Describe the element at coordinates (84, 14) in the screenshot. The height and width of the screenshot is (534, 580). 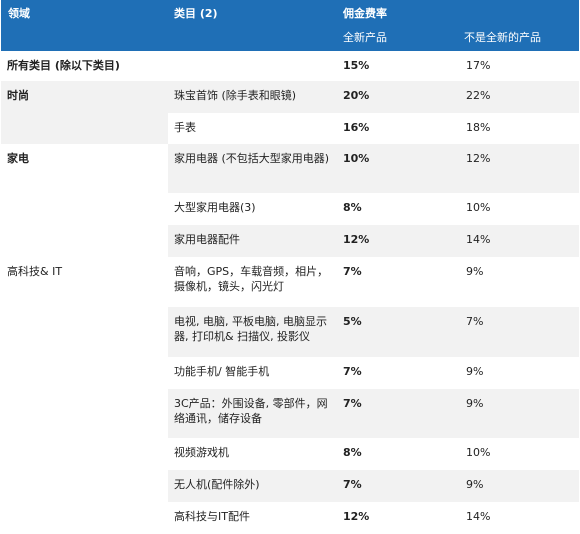
I see `header-domain: 领域` at that location.